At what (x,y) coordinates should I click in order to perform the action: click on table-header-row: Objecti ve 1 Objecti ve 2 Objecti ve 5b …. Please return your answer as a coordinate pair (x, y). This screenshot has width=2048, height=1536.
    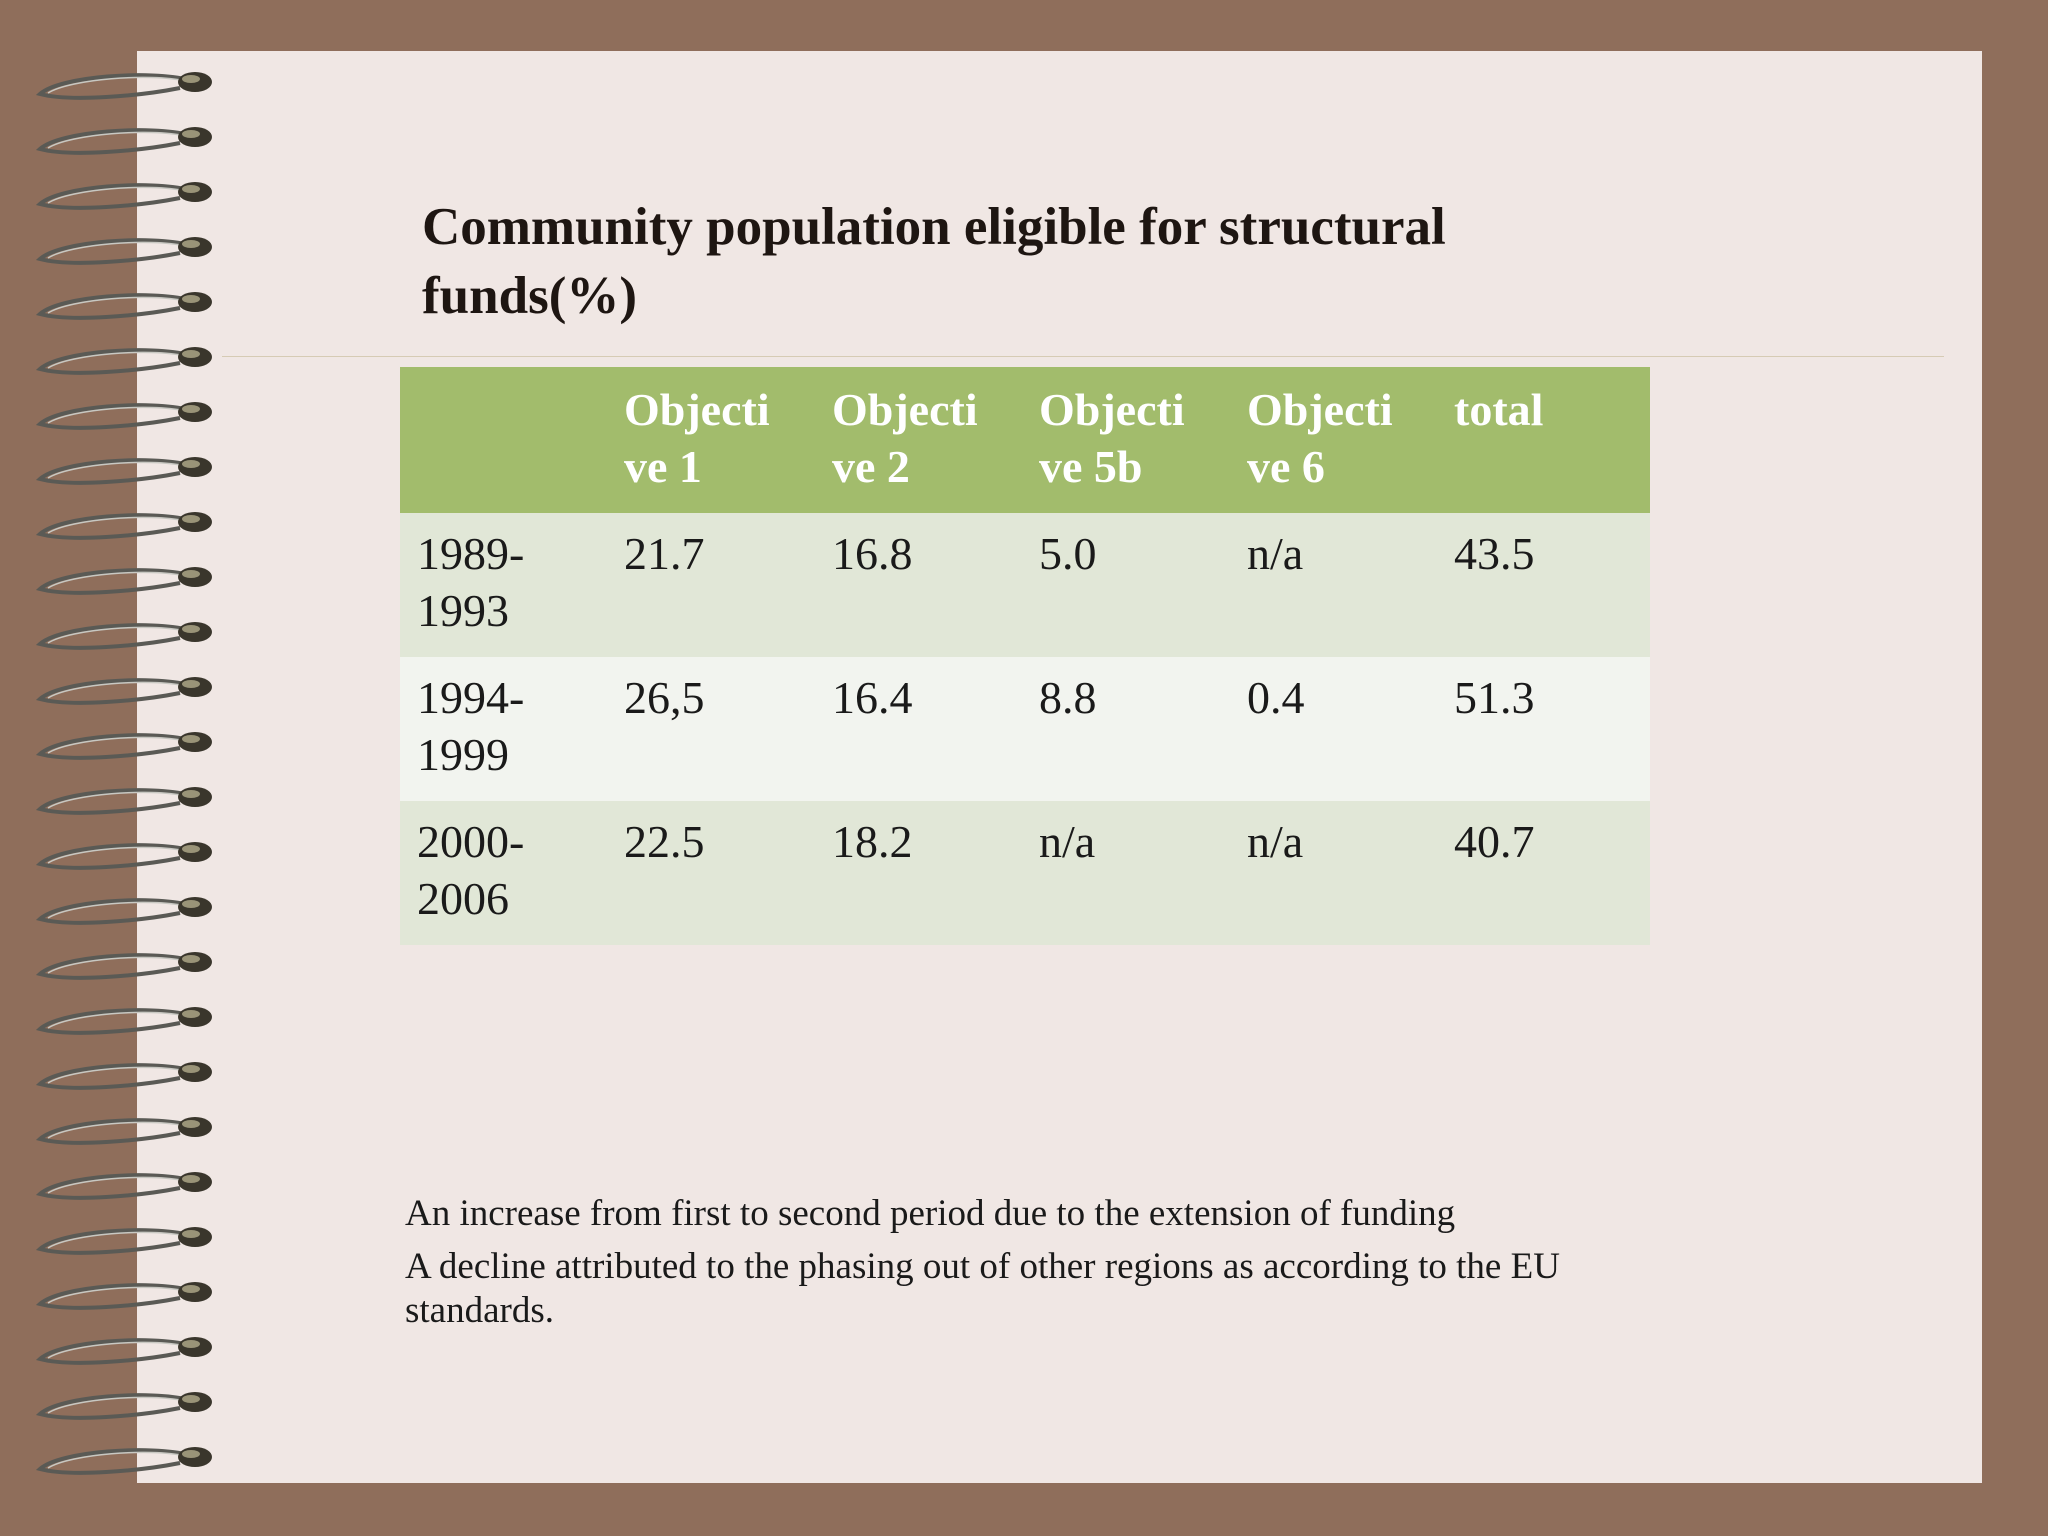
    Looking at the image, I should click on (1025, 440).